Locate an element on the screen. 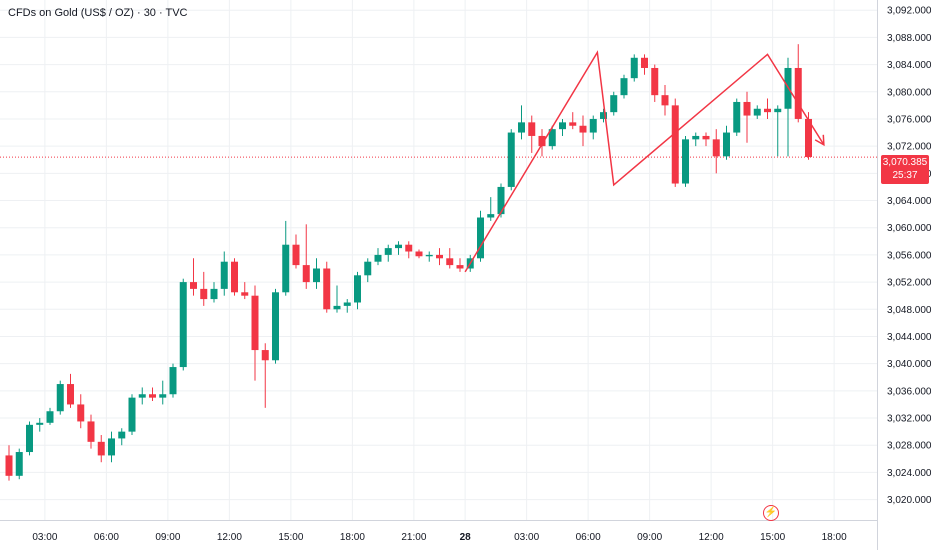  last-price-value: 3,070.385 is located at coordinates (905, 162).